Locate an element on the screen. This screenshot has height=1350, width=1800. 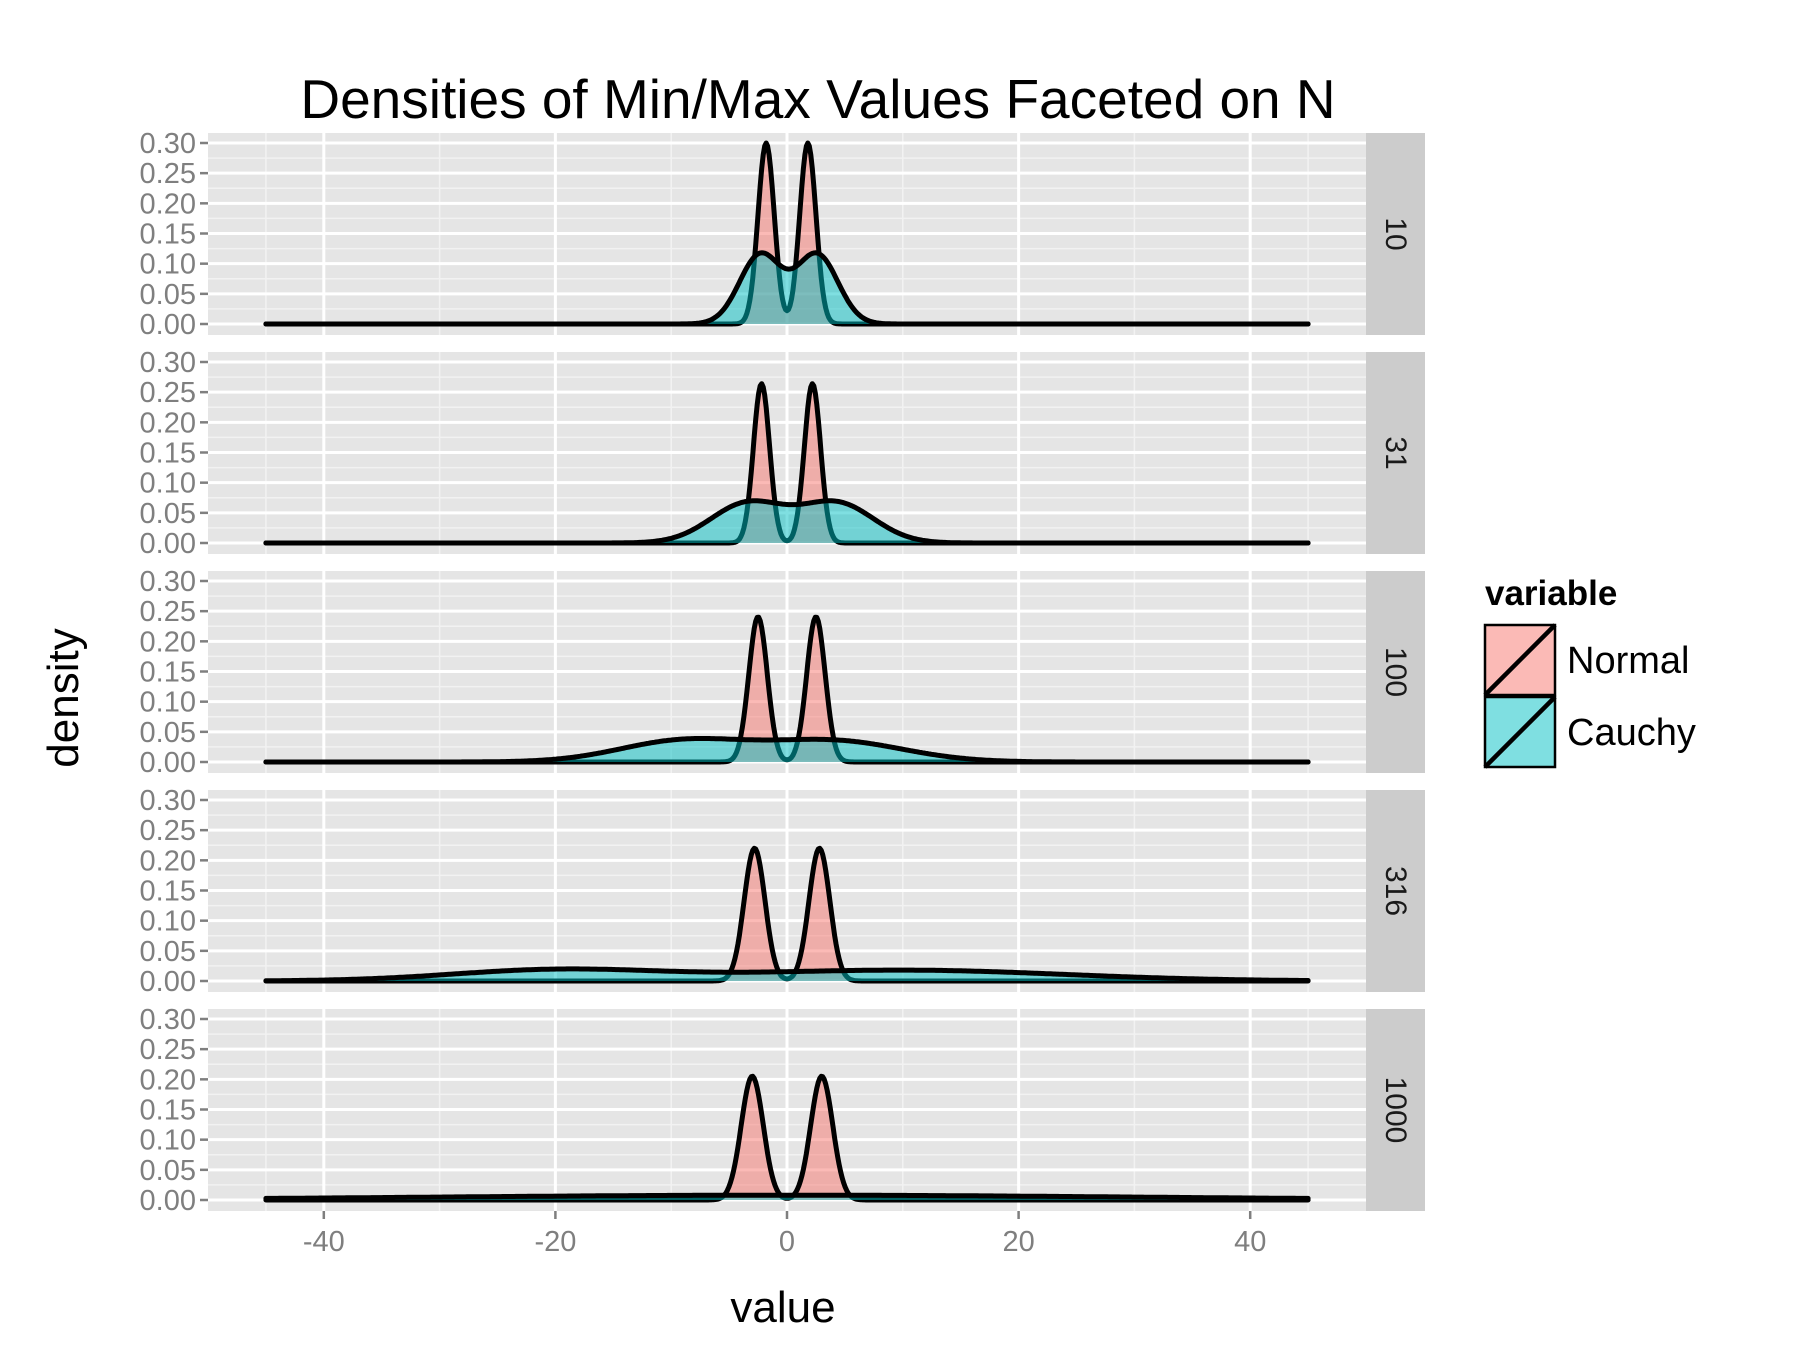
facet-strip-label: 1000 is located at coordinates (1395, 1110).